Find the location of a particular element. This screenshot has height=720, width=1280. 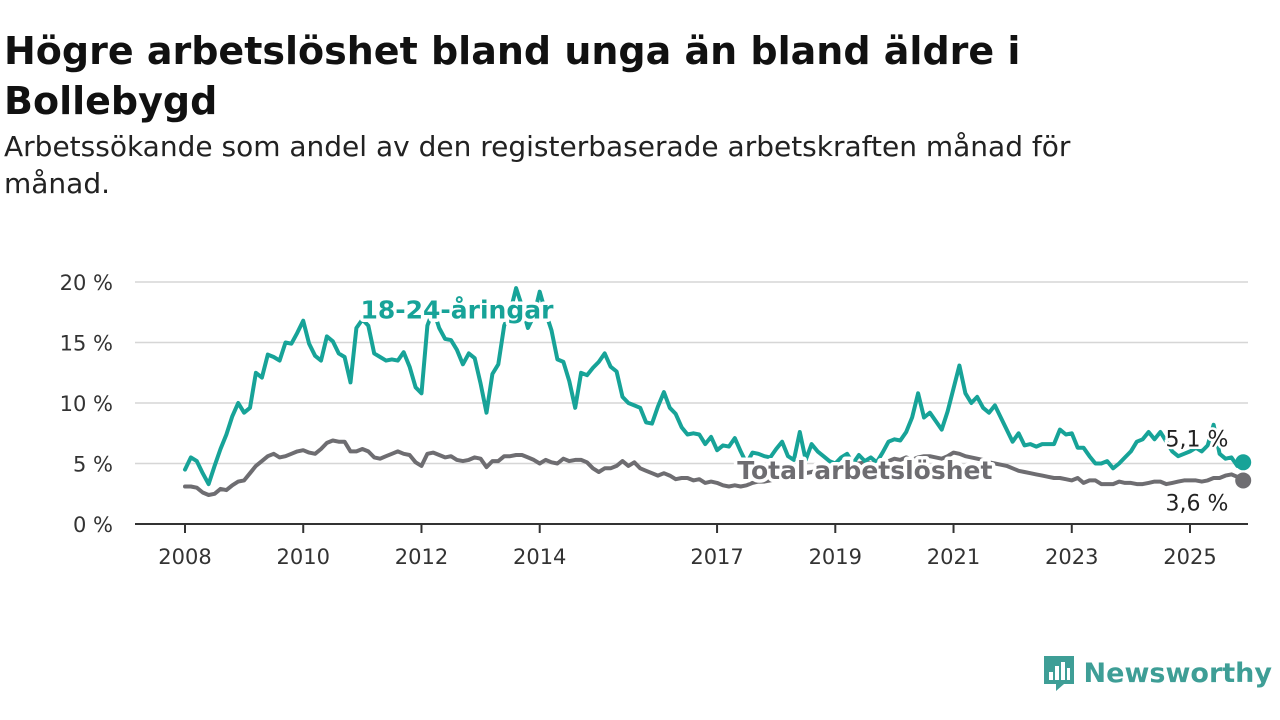

y-tick-label: 20 % is located at coordinates (86, 283).